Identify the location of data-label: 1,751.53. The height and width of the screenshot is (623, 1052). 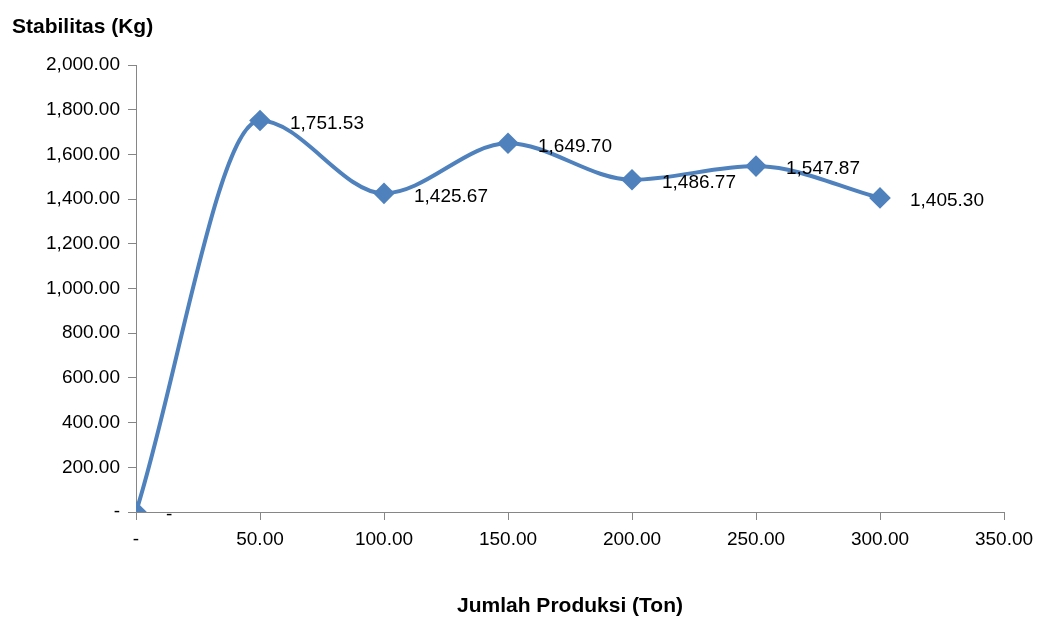
(327, 122).